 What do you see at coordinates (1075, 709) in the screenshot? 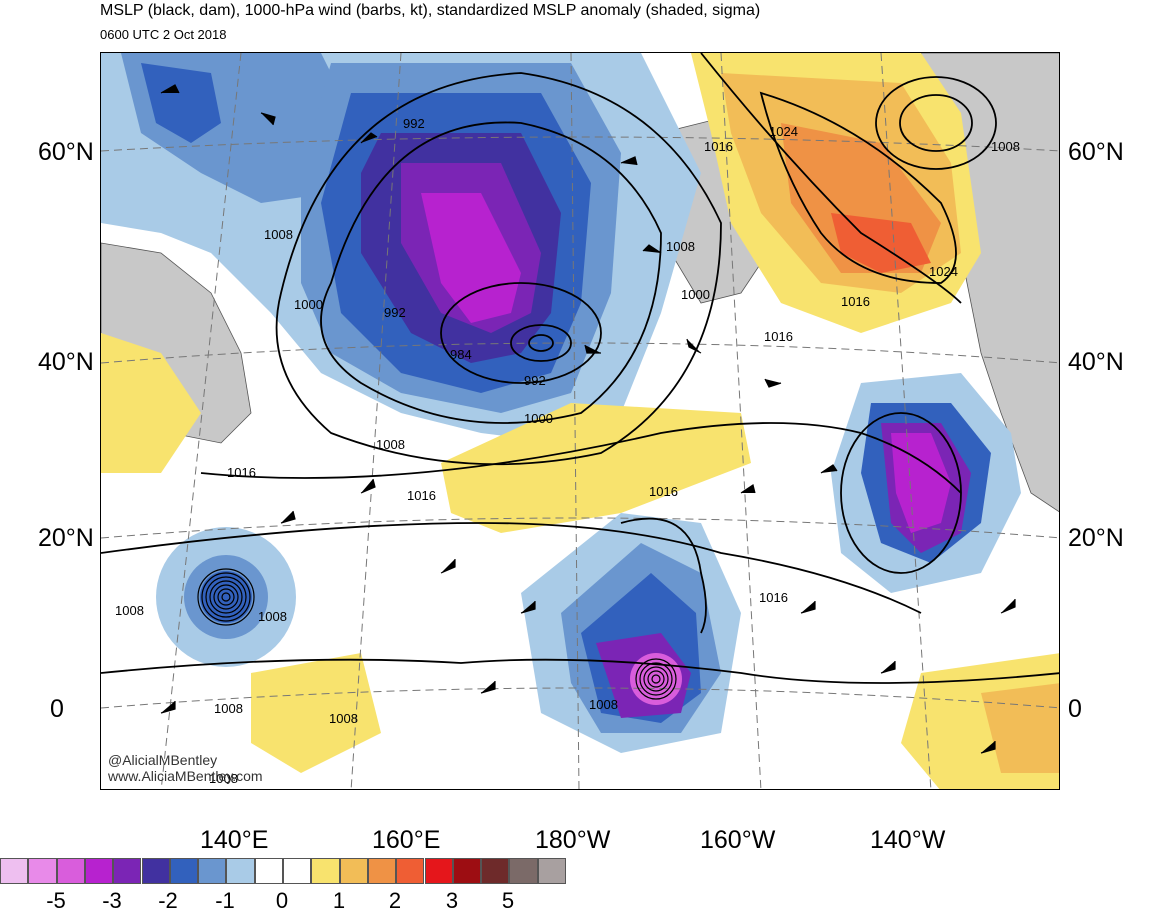
I see `lat-label-0-right: 0` at bounding box center [1075, 709].